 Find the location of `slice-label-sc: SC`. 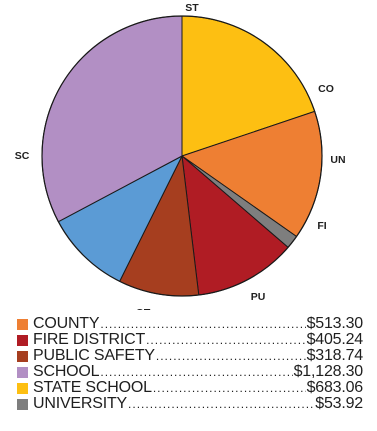

slice-label-sc: SC is located at coordinates (22, 156).